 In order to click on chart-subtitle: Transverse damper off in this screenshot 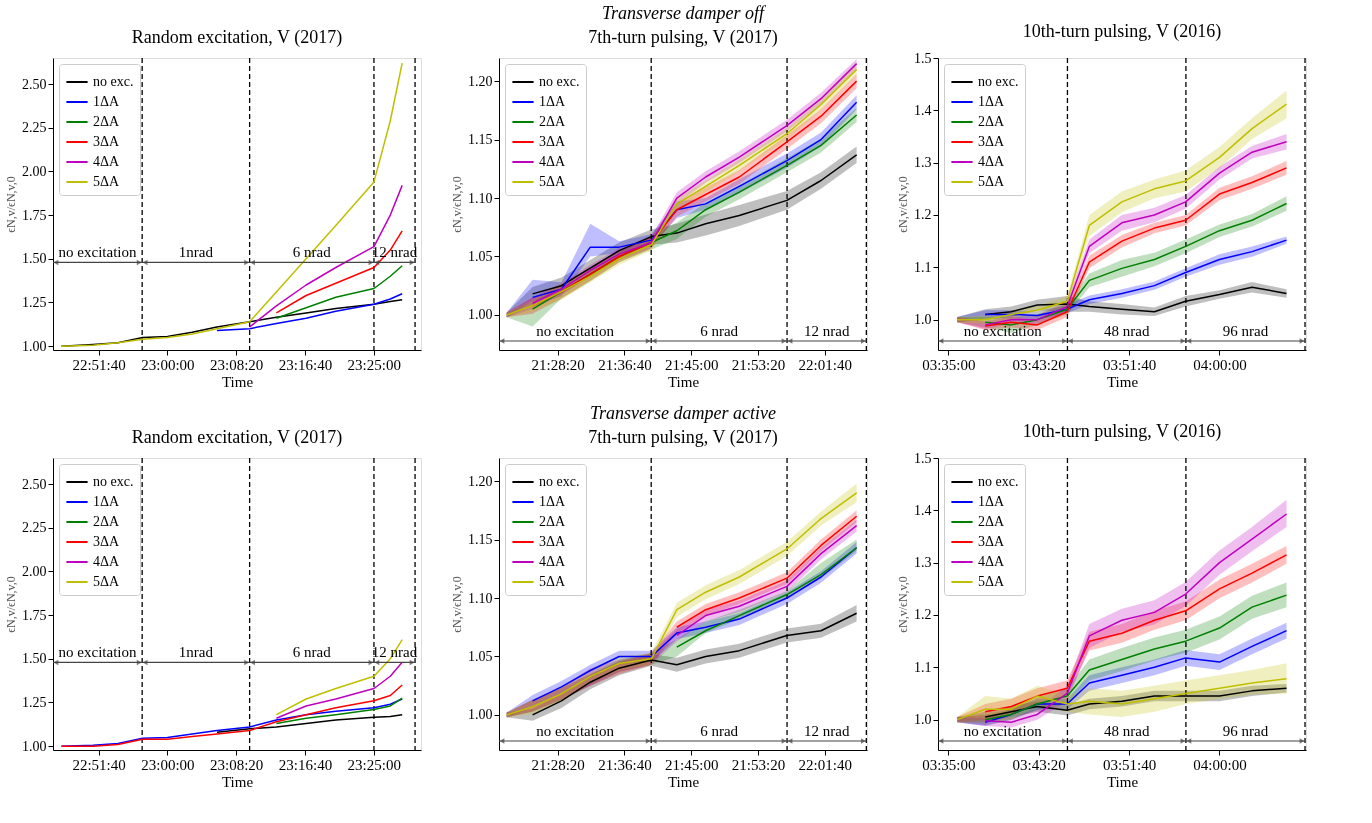, I will do `click(684, 13)`.